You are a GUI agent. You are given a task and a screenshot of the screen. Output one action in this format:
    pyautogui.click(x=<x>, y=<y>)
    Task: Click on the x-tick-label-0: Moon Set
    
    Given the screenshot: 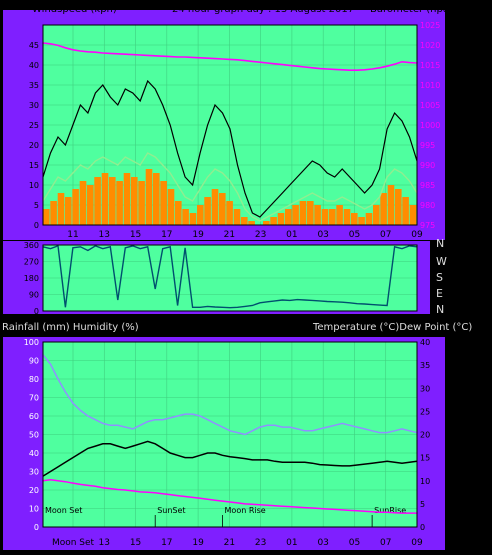 What is the action you would take?
    pyautogui.click(x=73, y=543)
    